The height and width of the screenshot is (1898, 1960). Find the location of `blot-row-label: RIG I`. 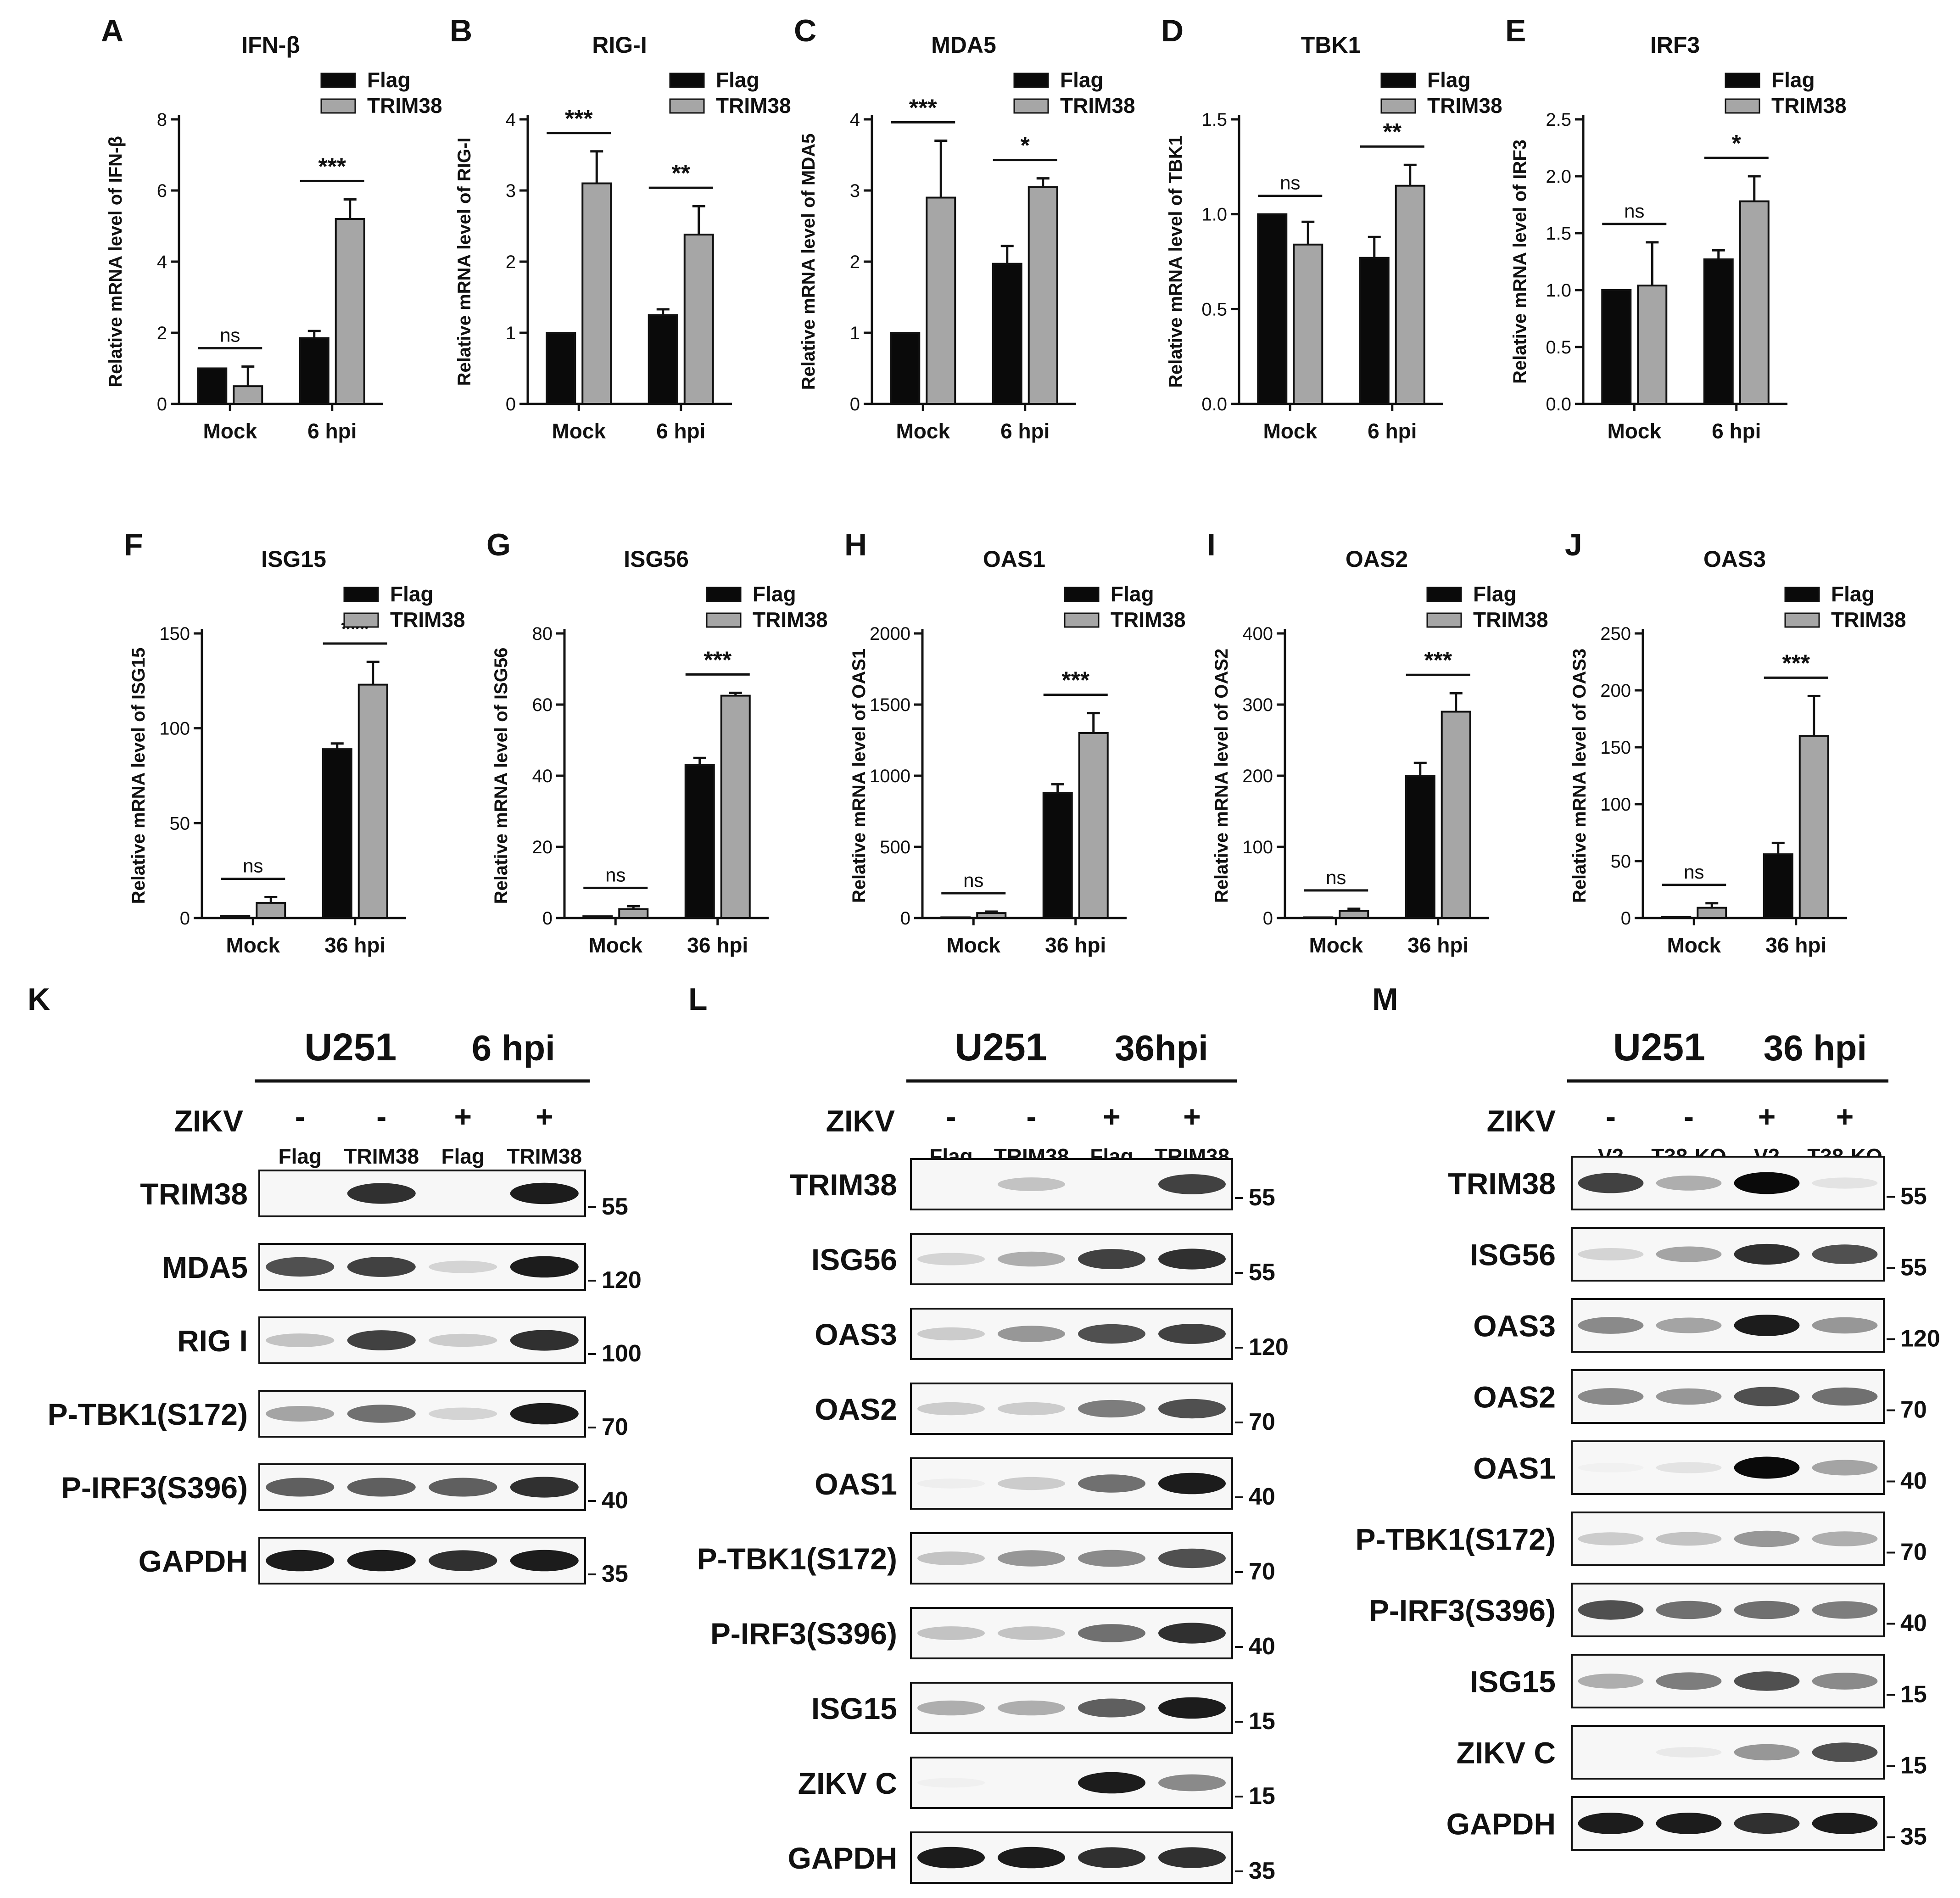

blot-row-label: RIG I is located at coordinates (212, 1341).